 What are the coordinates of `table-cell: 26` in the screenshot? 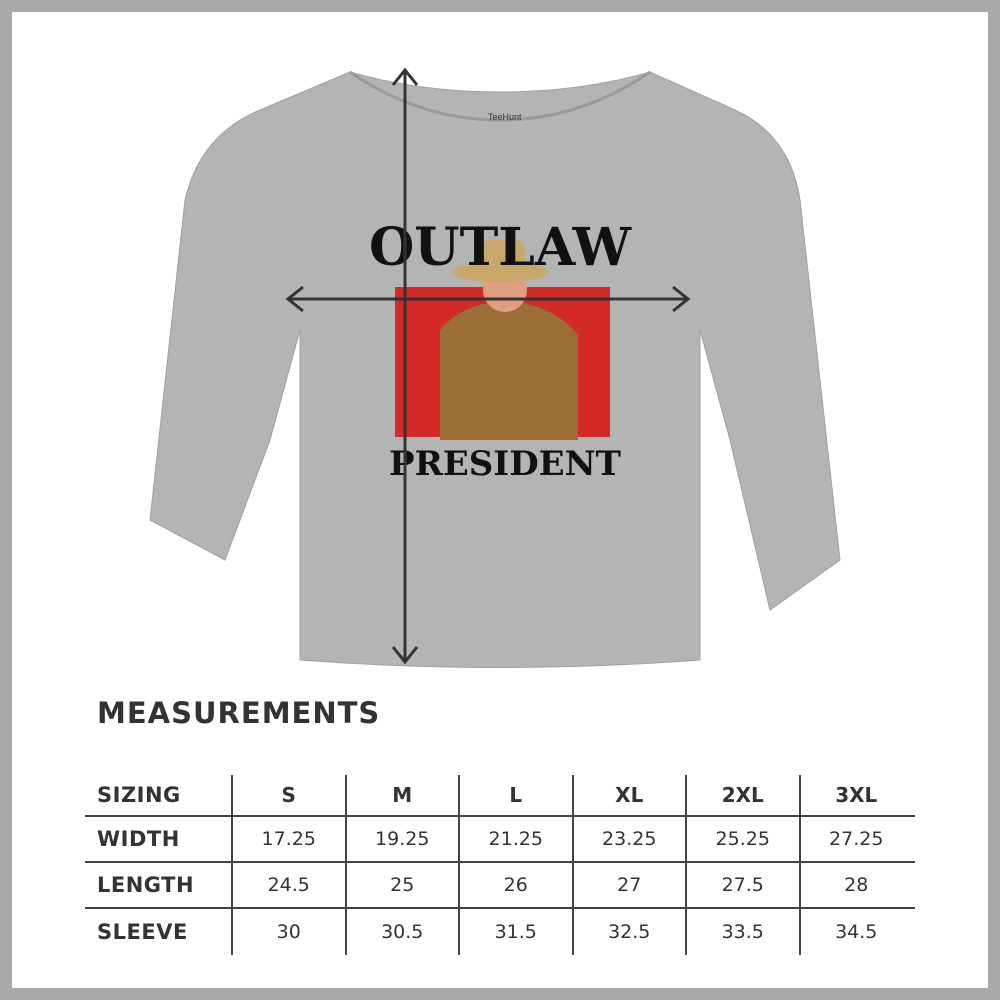 It's located at (515, 885).